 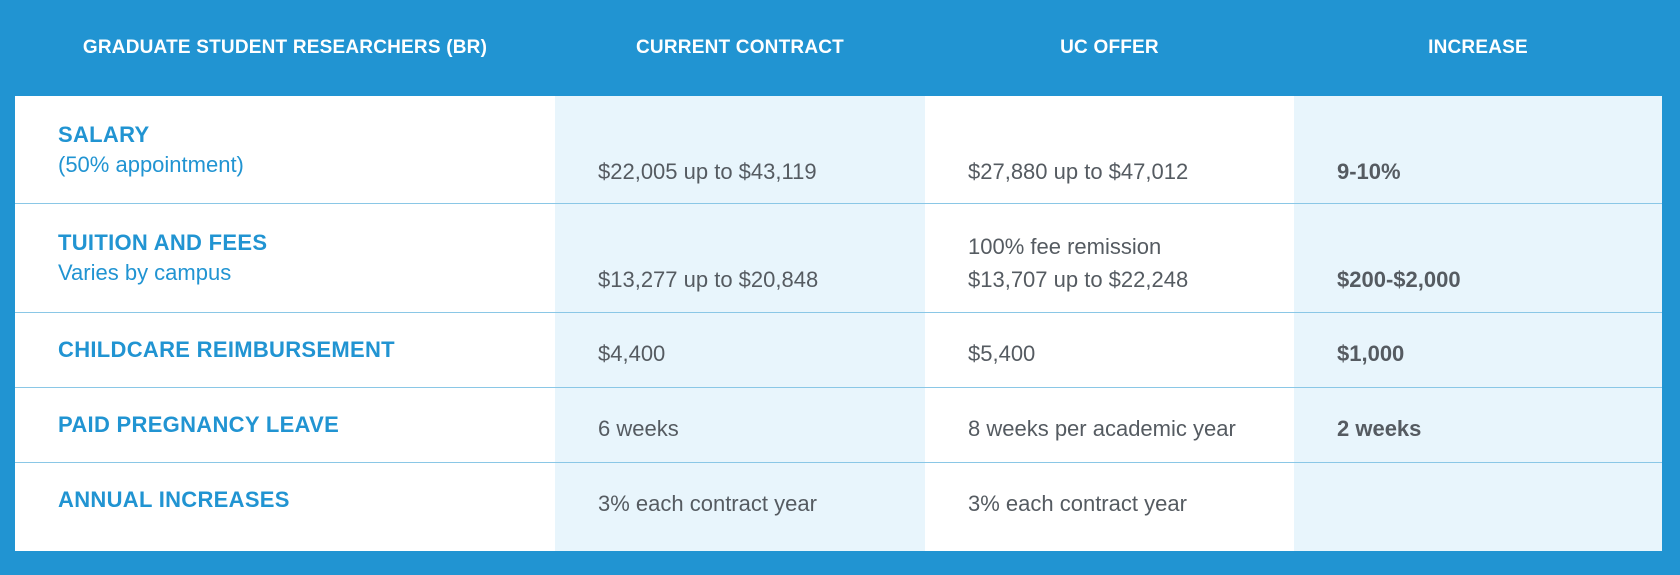 I want to click on offer-value: $5,400, so click(x=1002, y=353).